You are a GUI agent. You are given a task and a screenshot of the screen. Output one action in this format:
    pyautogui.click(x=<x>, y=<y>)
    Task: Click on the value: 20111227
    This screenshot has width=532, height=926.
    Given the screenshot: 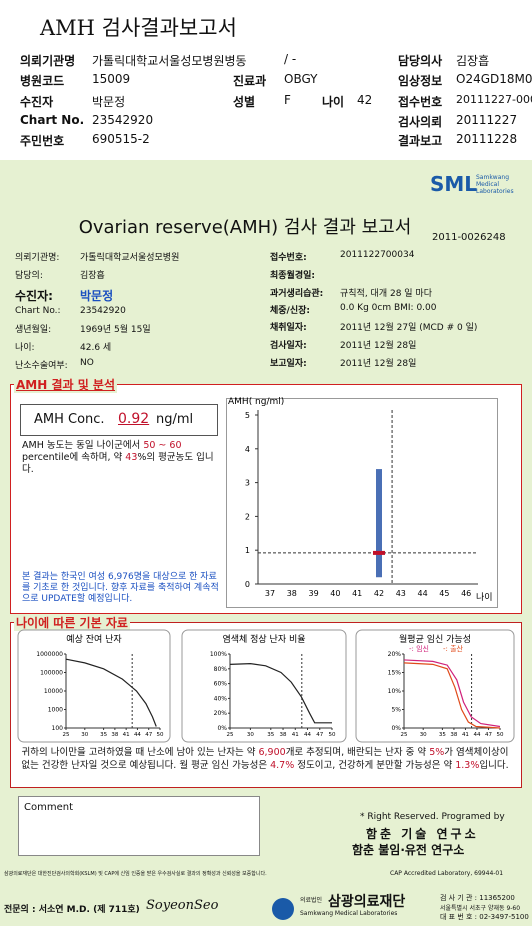 What is the action you would take?
    pyautogui.click(x=487, y=120)
    